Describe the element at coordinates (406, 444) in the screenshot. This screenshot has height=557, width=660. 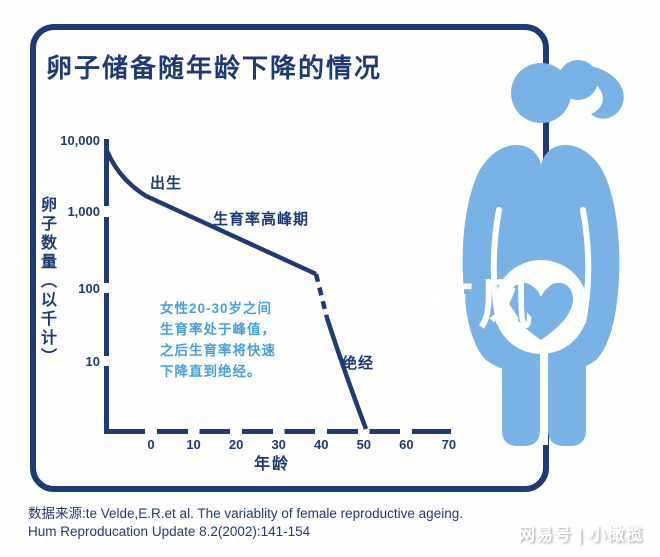
I see `x-tick-60: 60` at that location.